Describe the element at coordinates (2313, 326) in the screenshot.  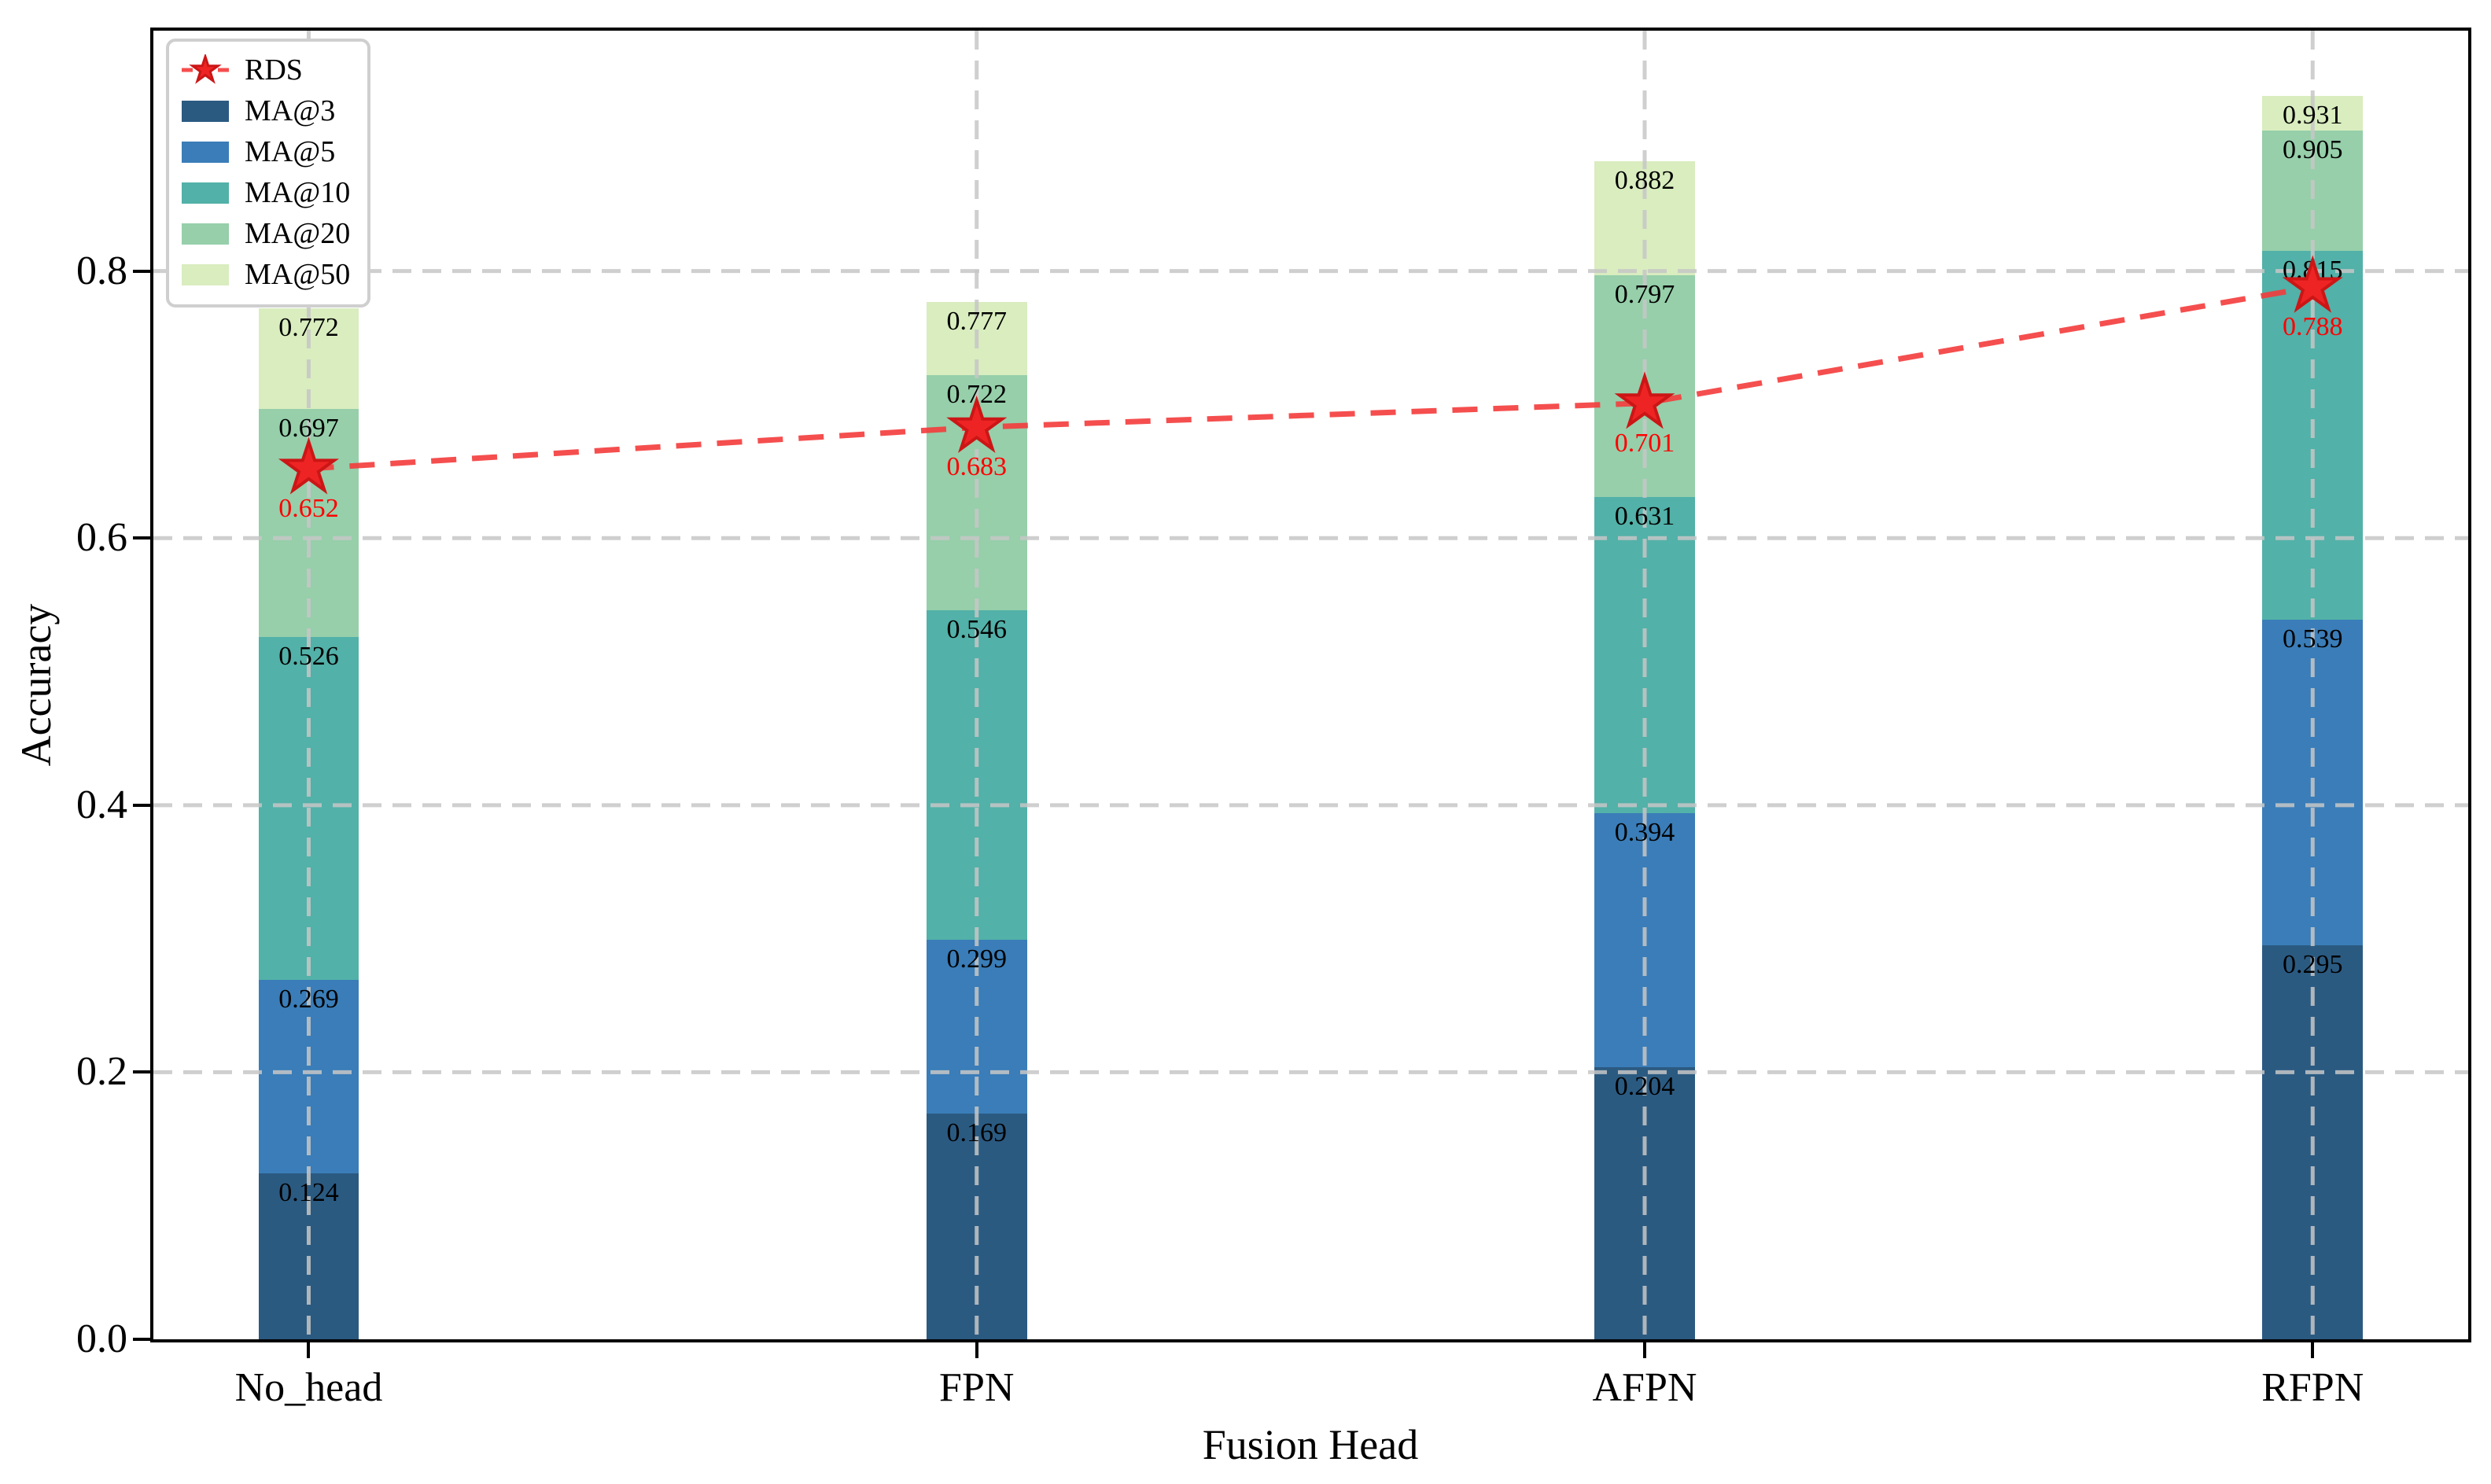
I see `rds-value-label: 0.788` at that location.